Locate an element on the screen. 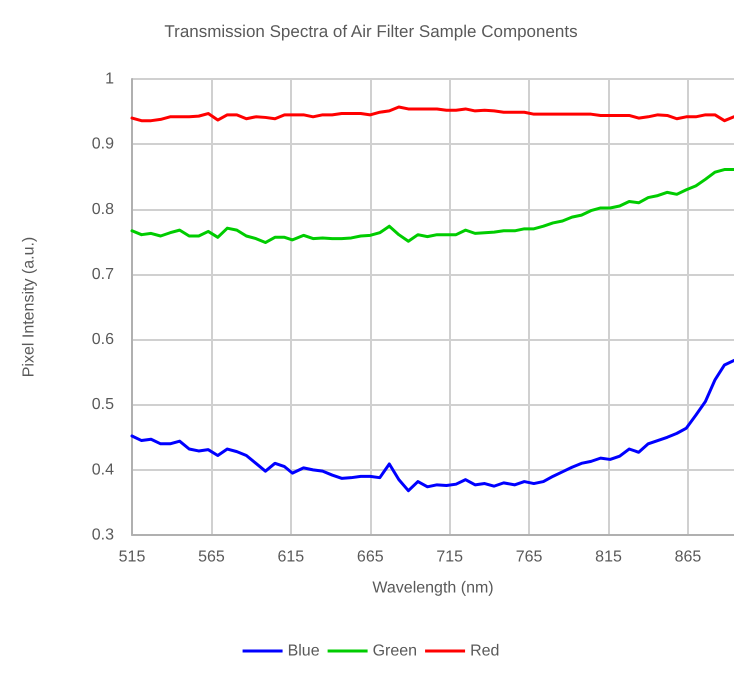 The image size is (742, 680). x-tick-label: 865 is located at coordinates (688, 557).